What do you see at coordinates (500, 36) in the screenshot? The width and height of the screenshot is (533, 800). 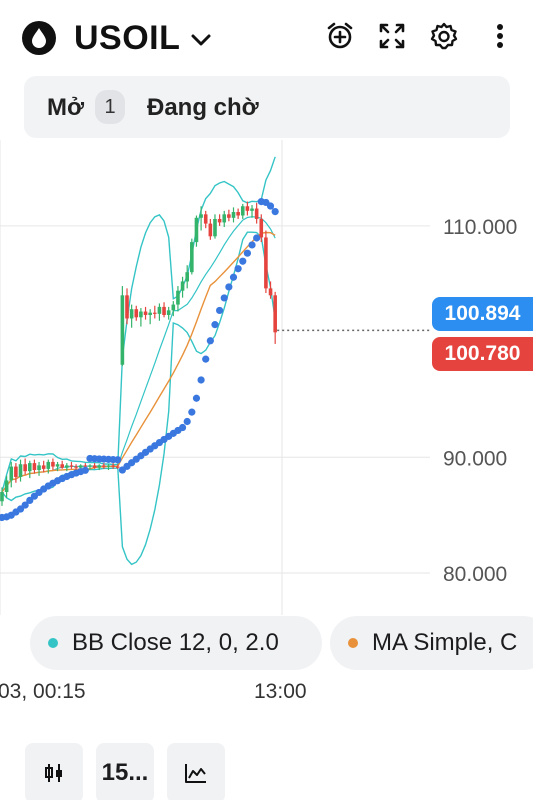 I see `more-vertical-icon` at bounding box center [500, 36].